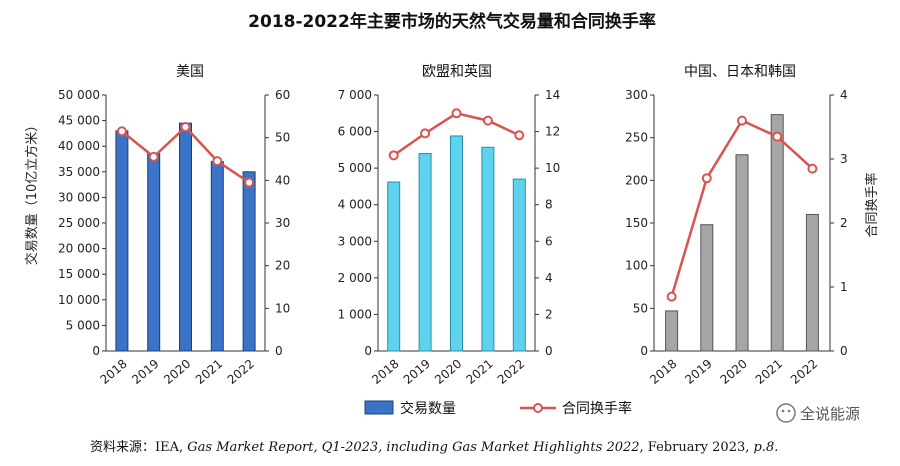 This screenshot has height=466, width=900. What do you see at coordinates (83, 325) in the screenshot?
I see `panel-us-ytick-label: 5 000` at bounding box center [83, 325].